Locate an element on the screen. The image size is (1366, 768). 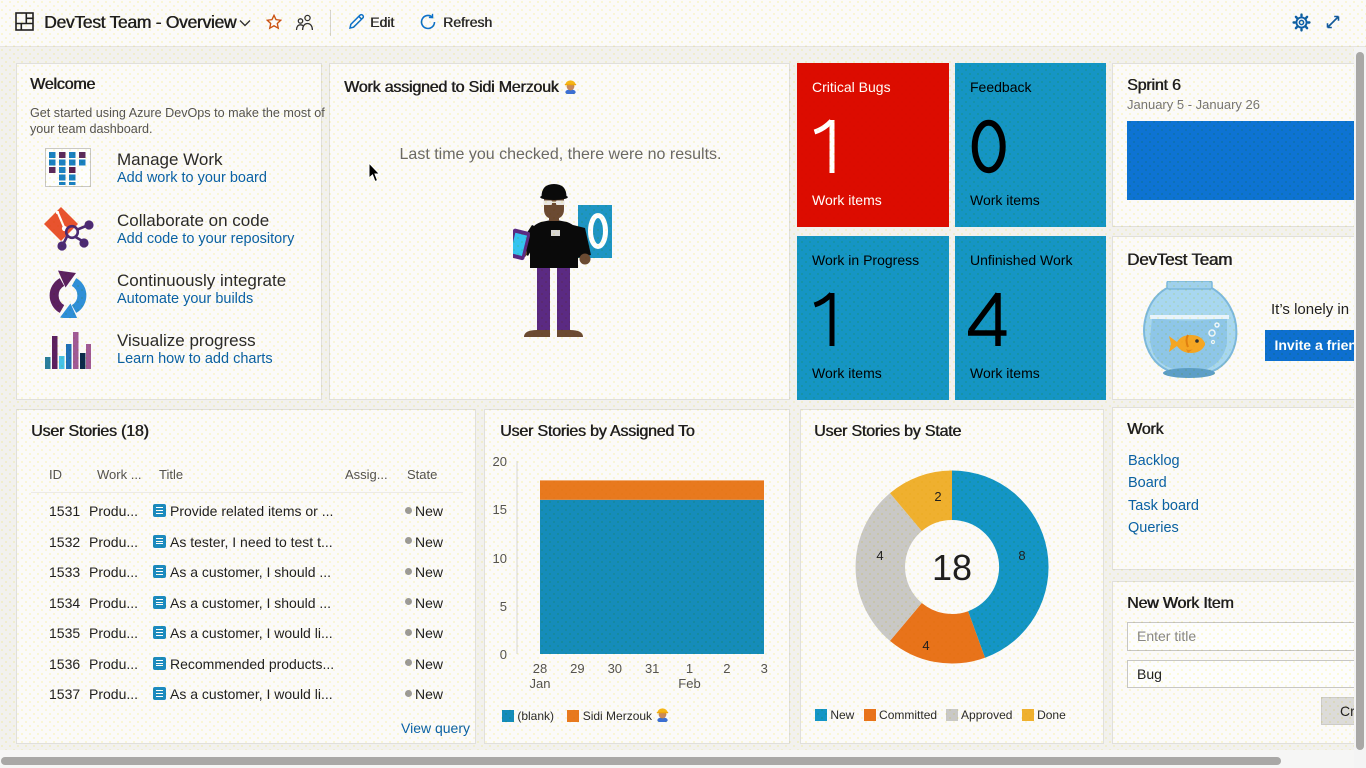
svg-text: 29 is located at coordinates (577, 668).